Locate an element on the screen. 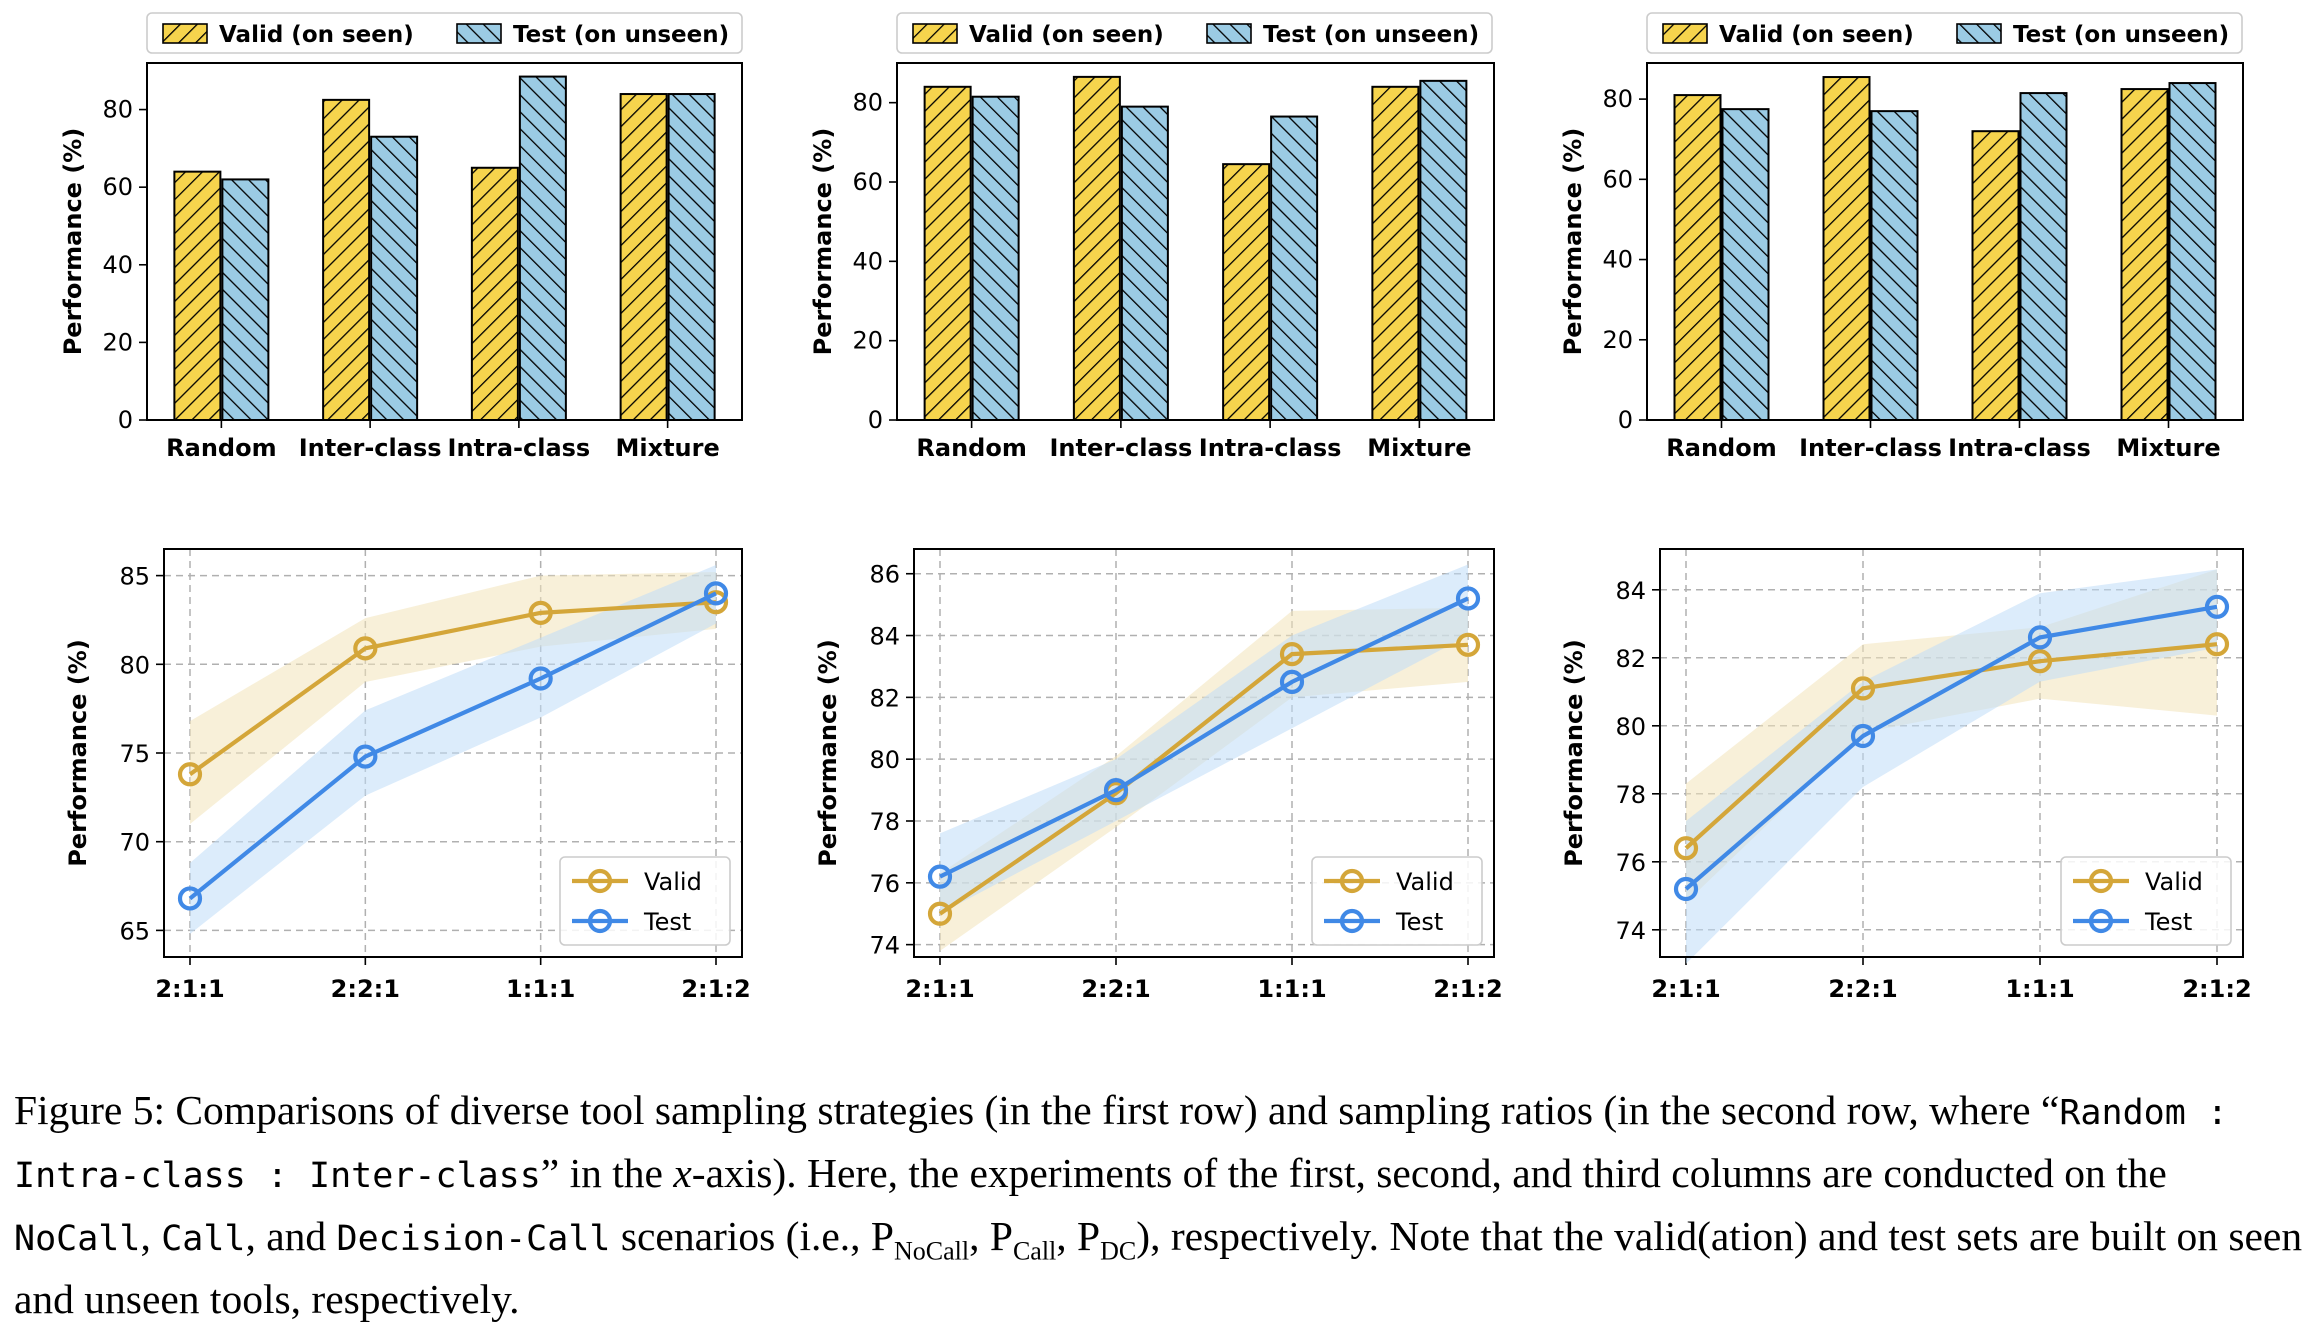 The height and width of the screenshot is (1338, 2312). caption-call-code: Call is located at coordinates (203, 1239).